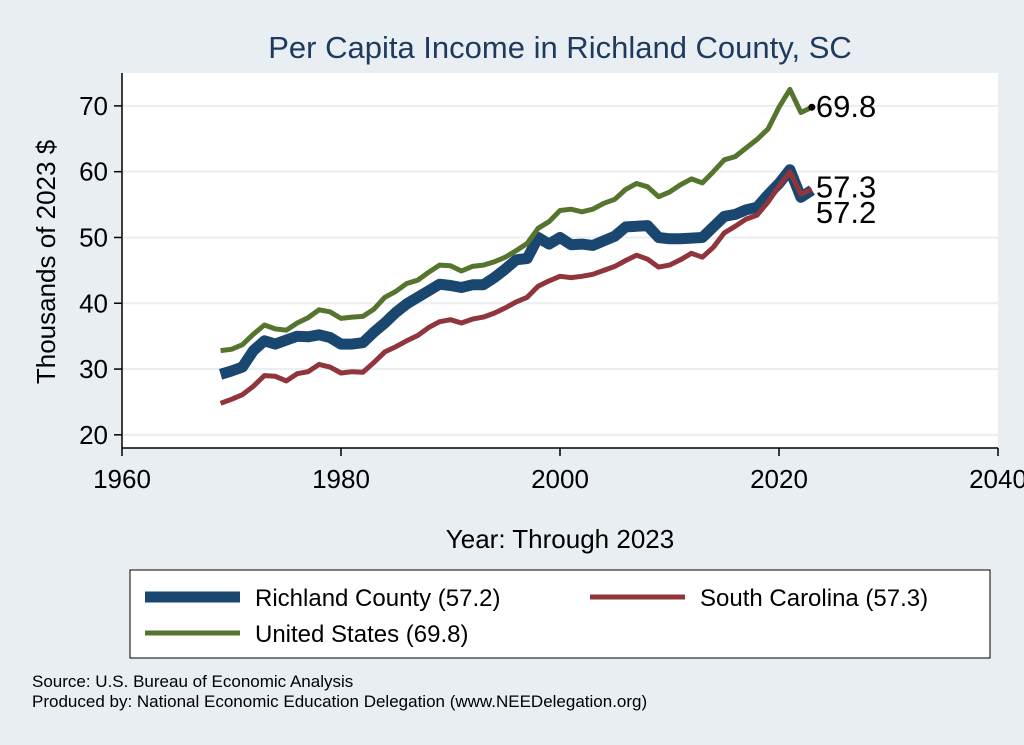  What do you see at coordinates (814, 598) in the screenshot?
I see `legend-label-south-carolina: South Carolina (57.3)` at bounding box center [814, 598].